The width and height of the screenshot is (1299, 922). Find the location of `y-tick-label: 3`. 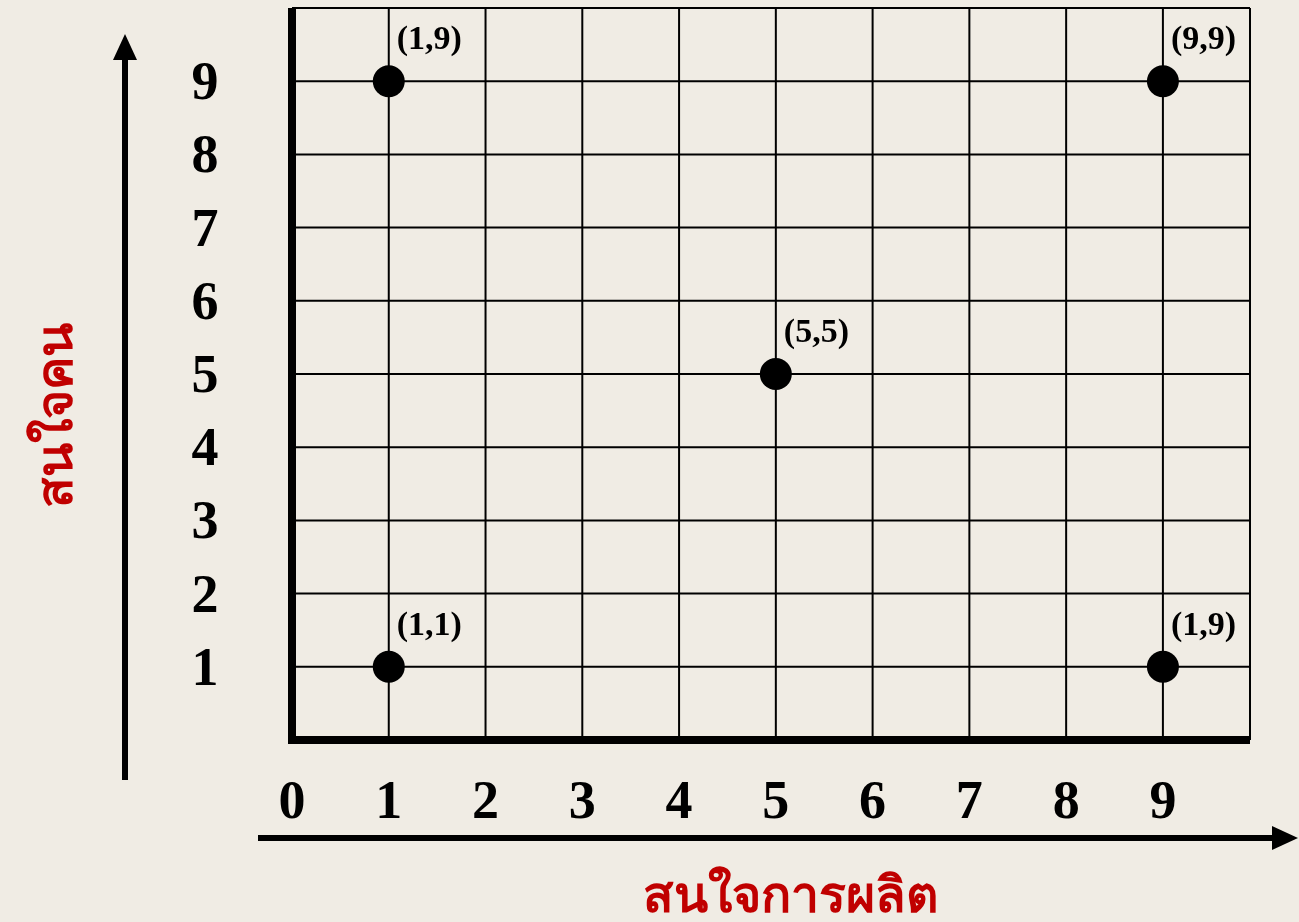

y-tick-label: 3 is located at coordinates (205, 520).